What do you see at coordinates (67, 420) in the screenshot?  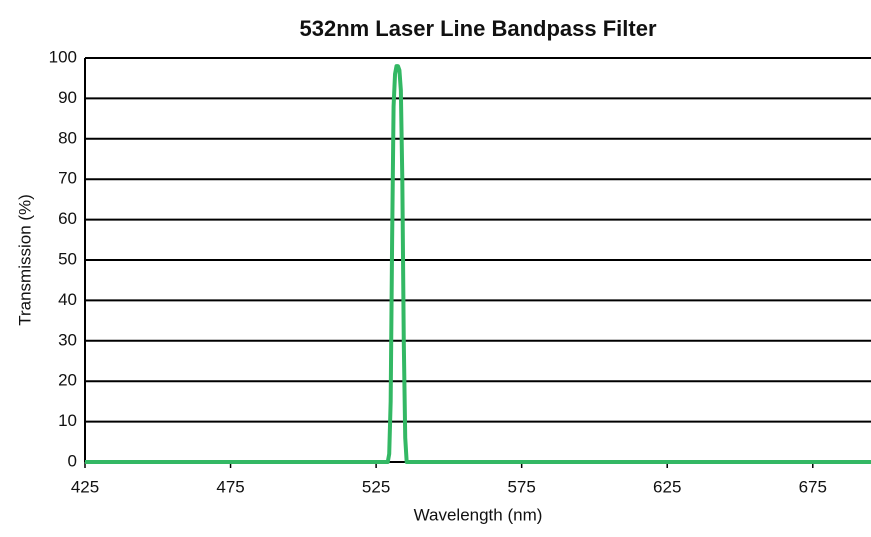 I see `y-tick-label: 10` at bounding box center [67, 420].